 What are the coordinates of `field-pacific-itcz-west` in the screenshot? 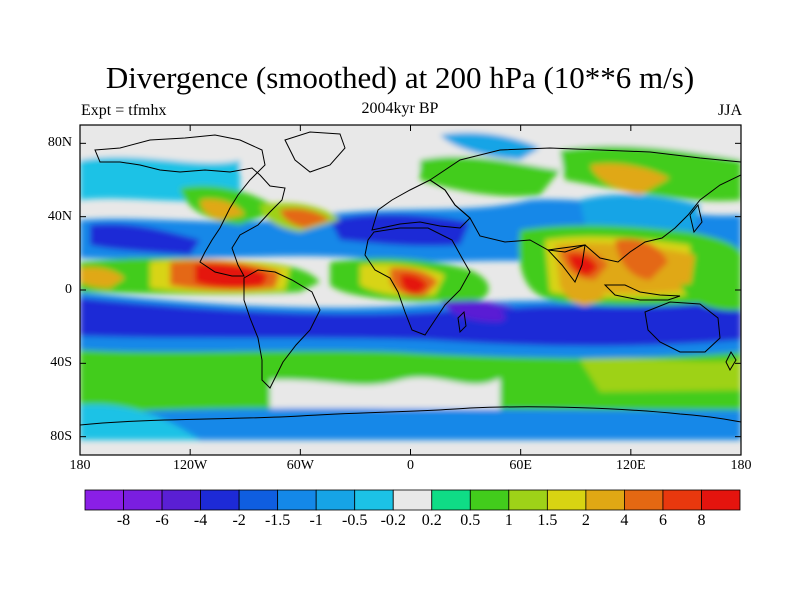 It's located at (102, 277).